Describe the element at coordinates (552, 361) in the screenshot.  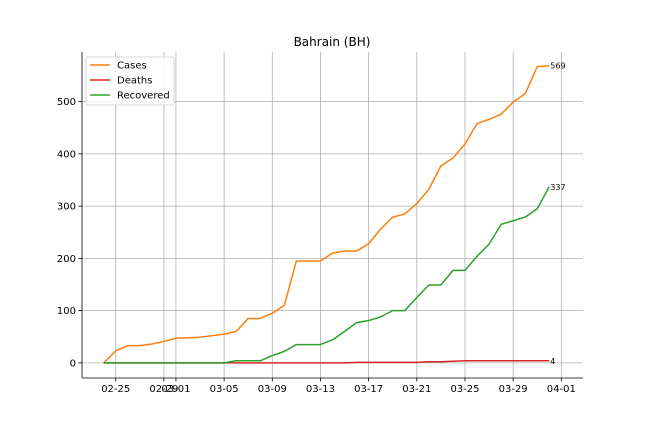
I see `end-label-deaths: 4` at that location.